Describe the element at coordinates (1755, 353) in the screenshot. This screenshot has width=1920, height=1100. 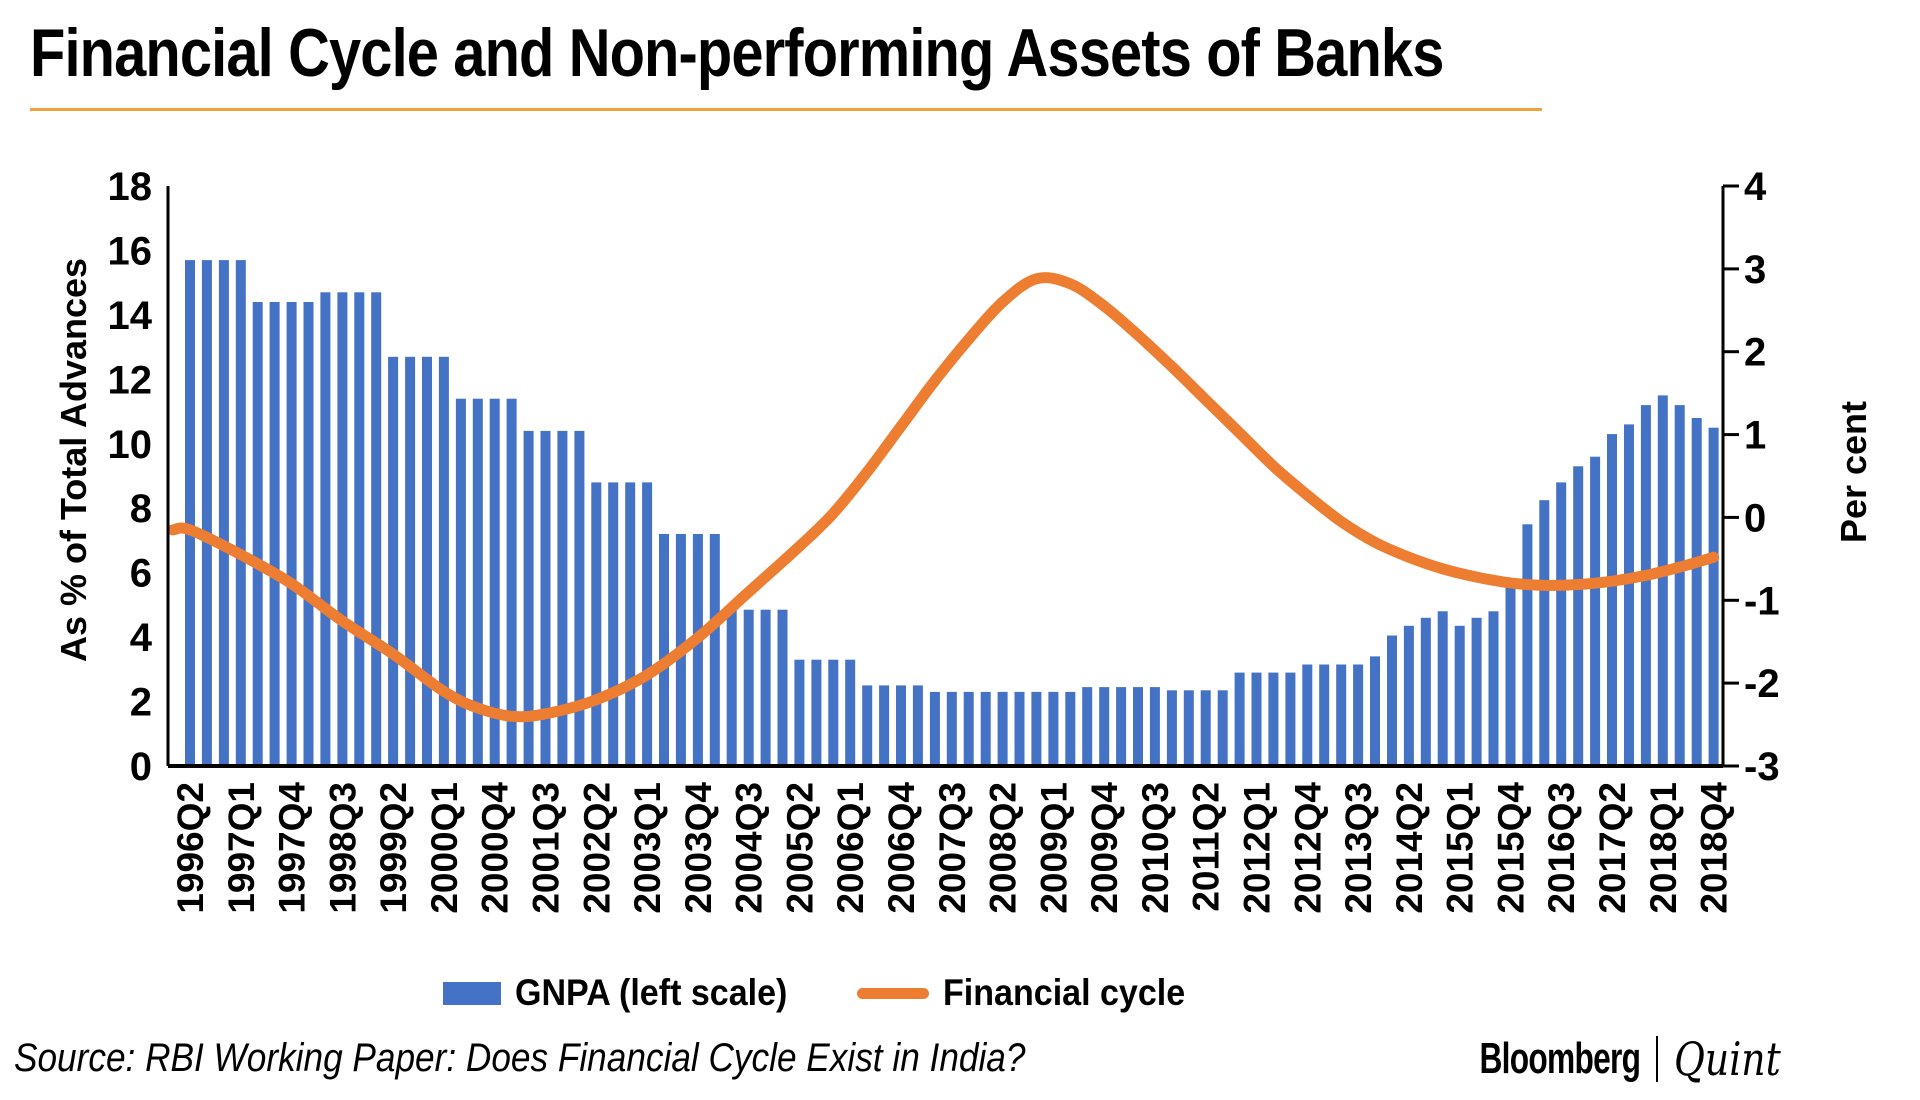
I see `right-axis-tick-label-2: 2` at that location.